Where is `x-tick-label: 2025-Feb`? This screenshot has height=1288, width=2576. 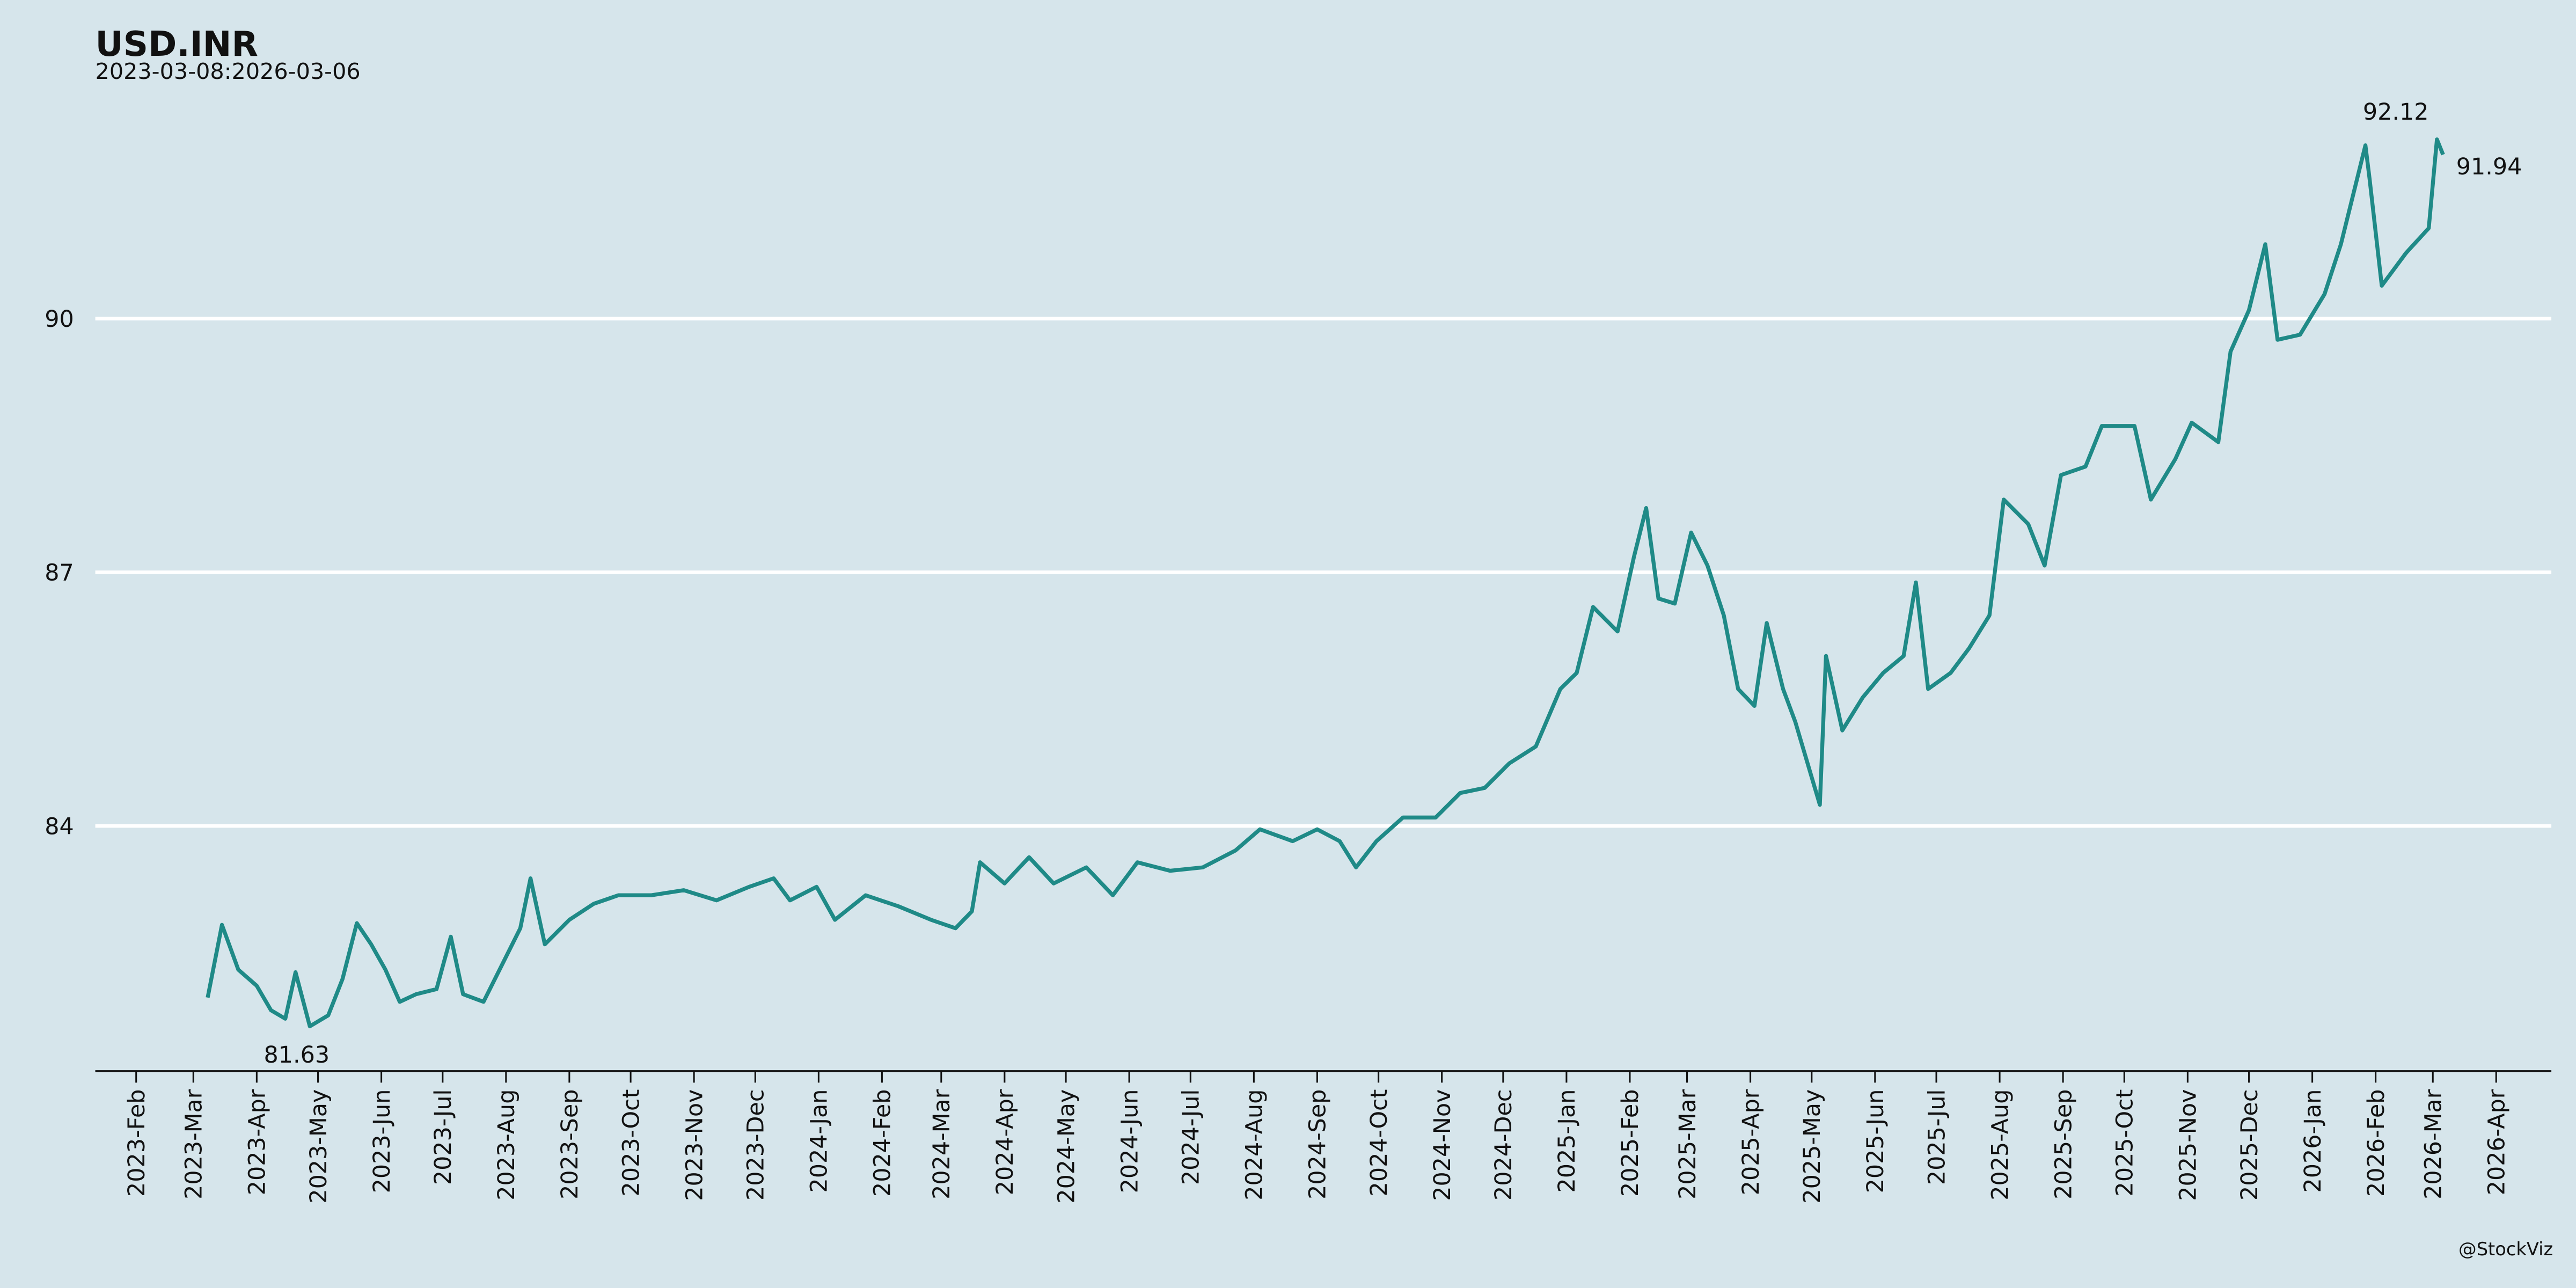 x-tick-label: 2025-Feb is located at coordinates (1630, 1143).